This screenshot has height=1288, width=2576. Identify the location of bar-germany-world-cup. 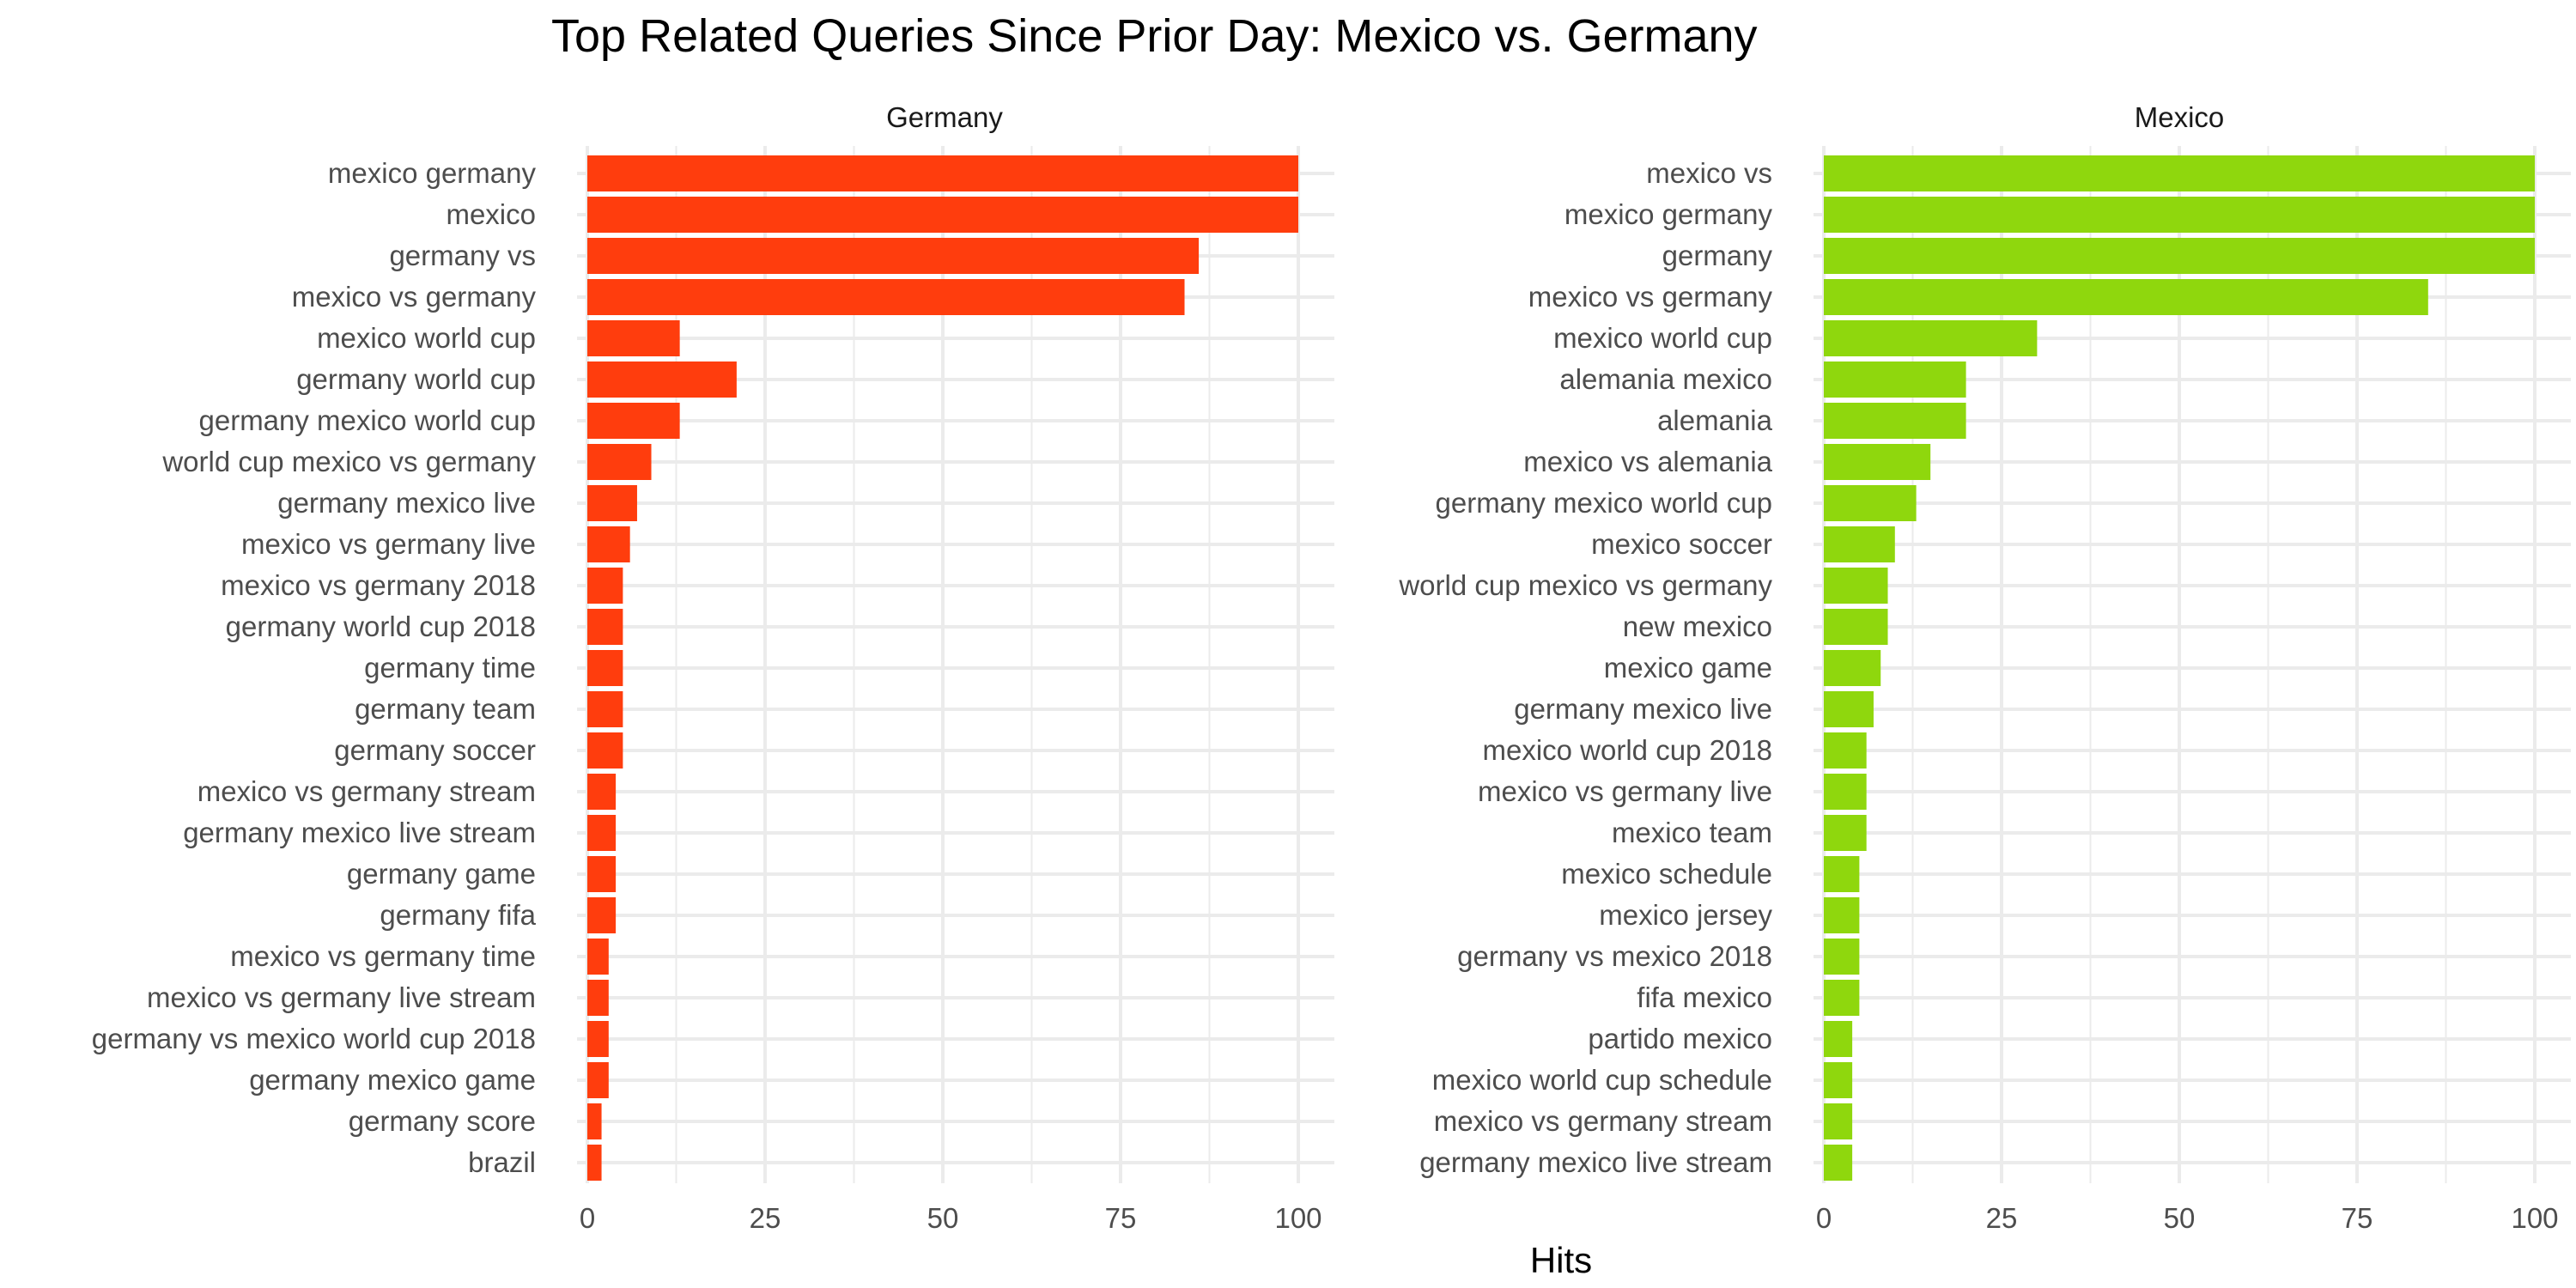
(662, 379).